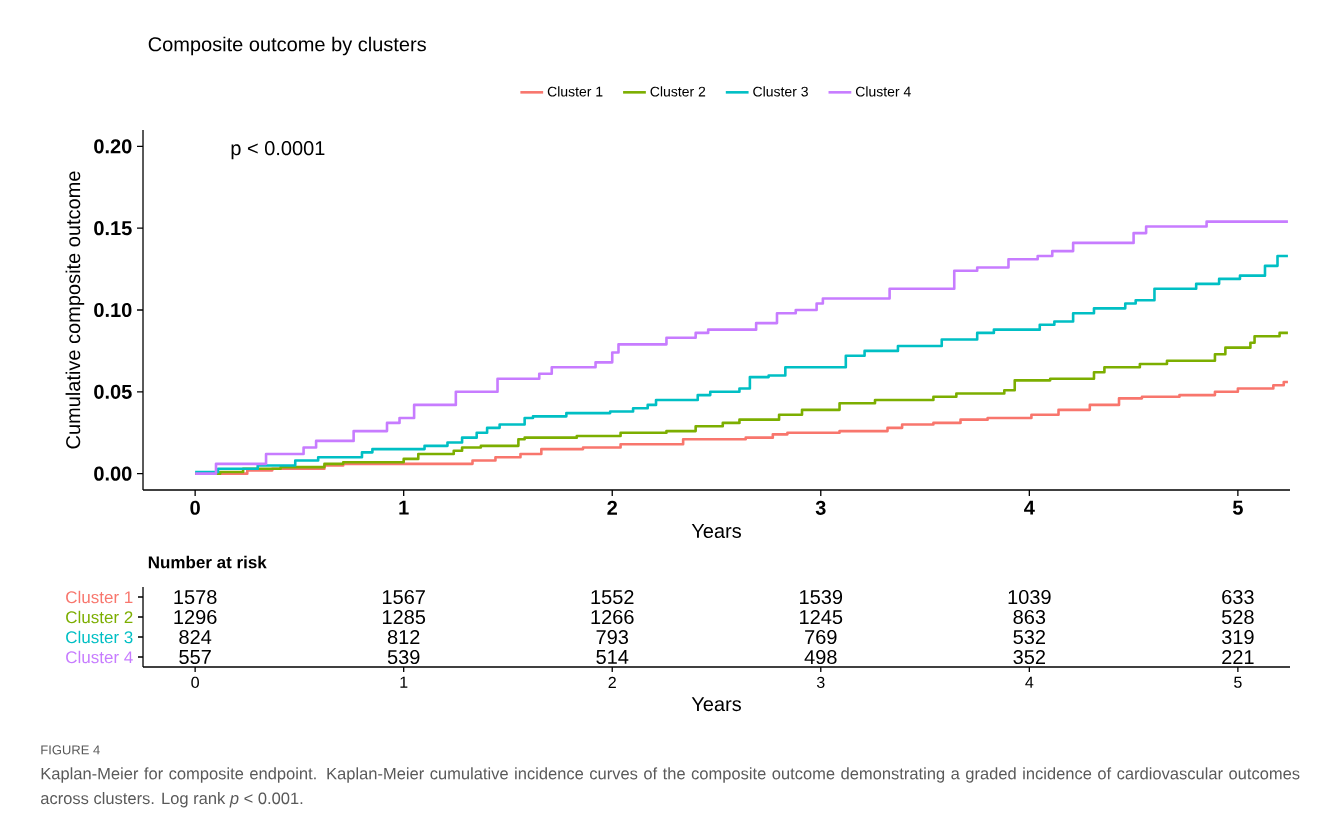 This screenshot has width=1319, height=839. What do you see at coordinates (113, 146) in the screenshot?
I see `y-tick-label: 0.20` at bounding box center [113, 146].